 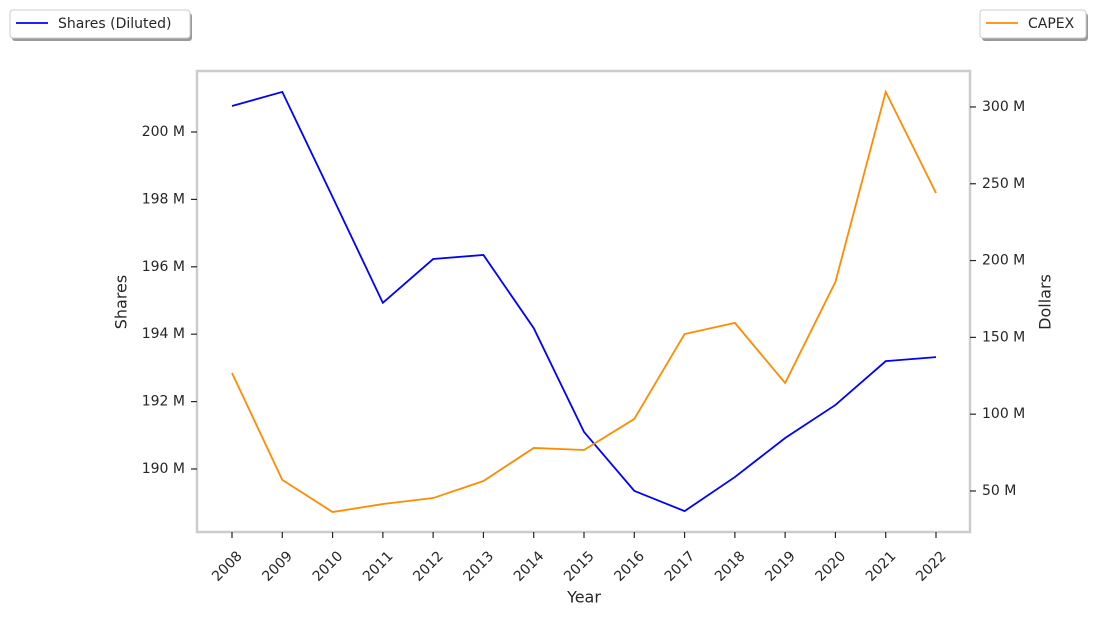 What do you see at coordinates (730, 566) in the screenshot?
I see `x-tick-label: 2018` at bounding box center [730, 566].